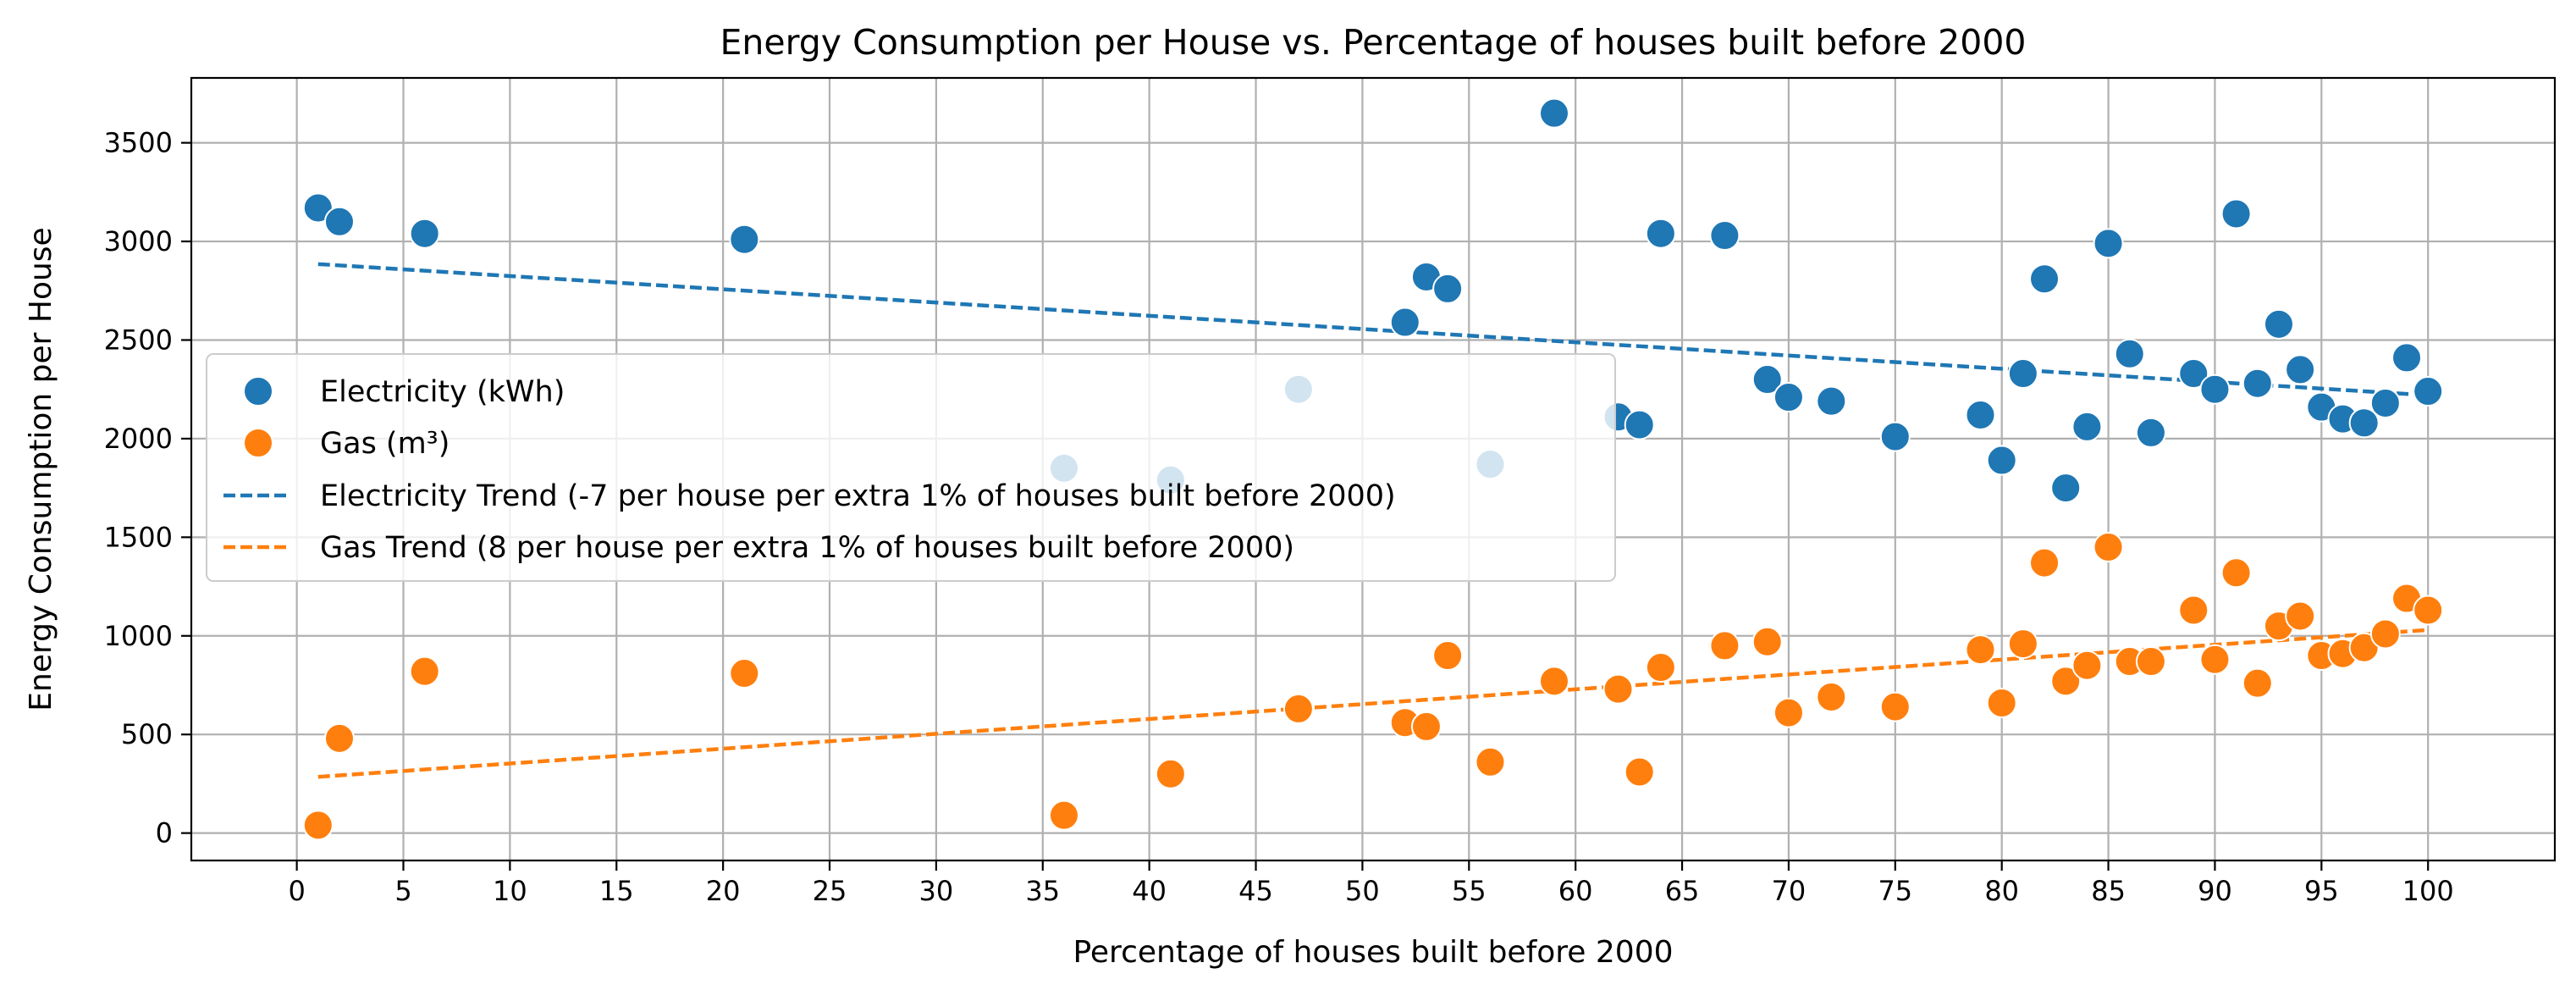 This screenshot has height=996, width=2576. Describe the element at coordinates (936, 891) in the screenshot. I see `x-tick-label: 30` at that location.